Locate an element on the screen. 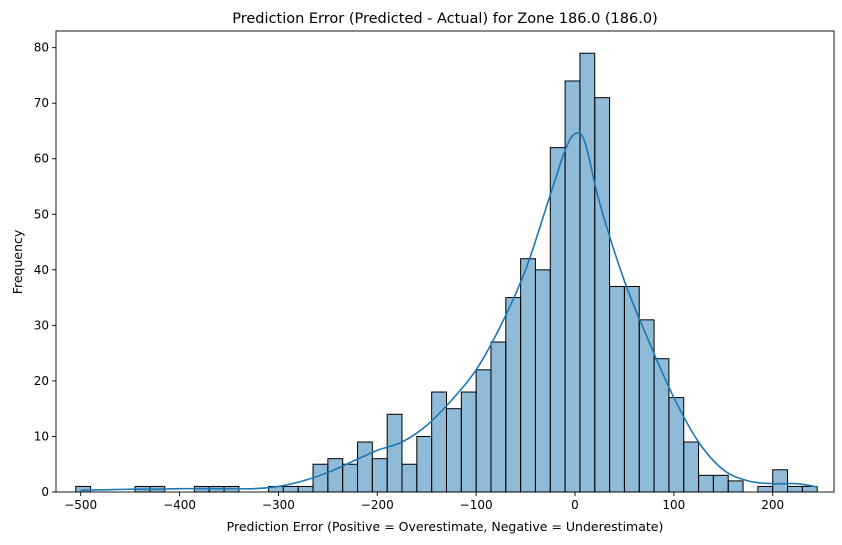  x-tick-label: −100 is located at coordinates (476, 505).